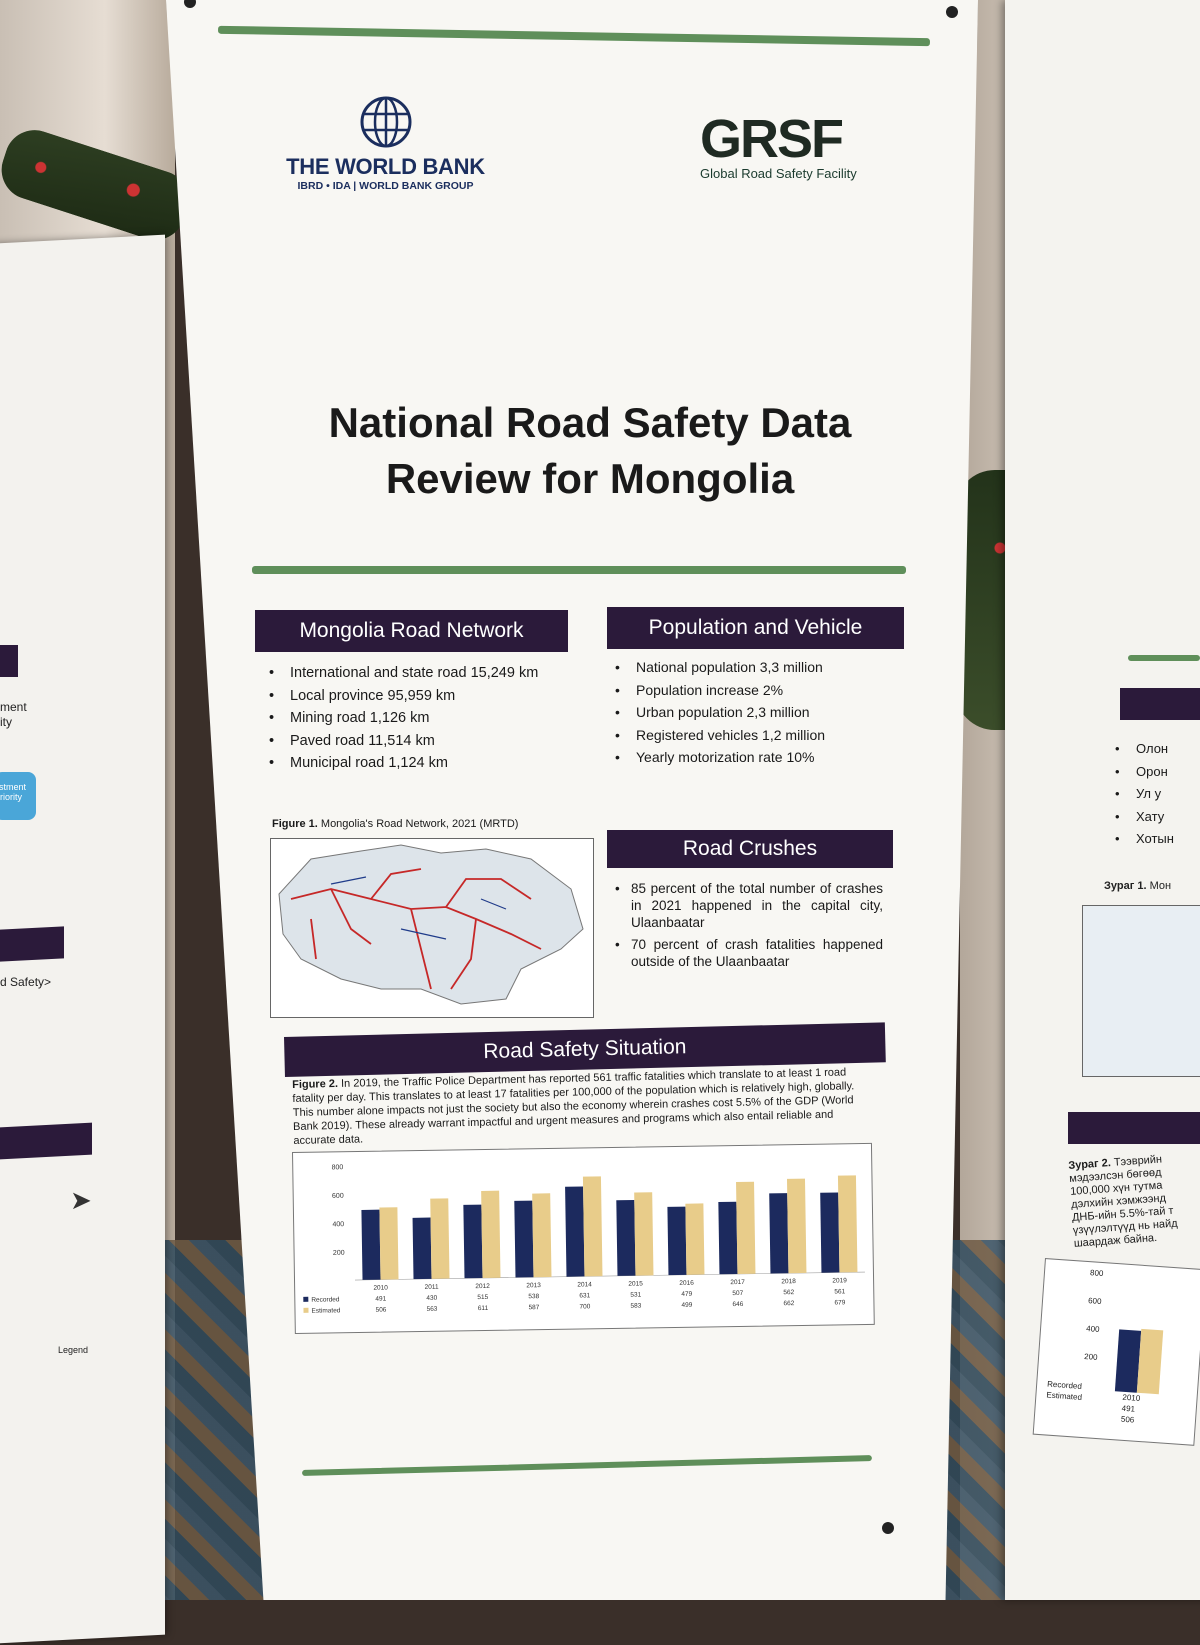  Describe the element at coordinates (590, 422) in the screenshot. I see `poster-title-line: National Road Safety Data` at that location.